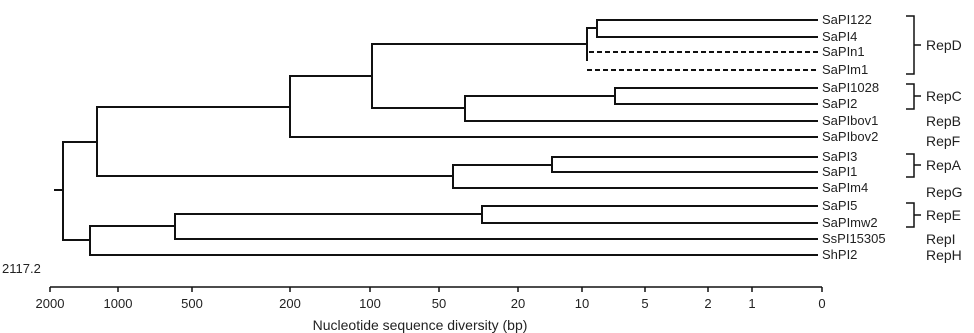 The height and width of the screenshot is (333, 974). Describe the element at coordinates (944, 165) in the screenshot. I see `group-label: RepA` at that location.